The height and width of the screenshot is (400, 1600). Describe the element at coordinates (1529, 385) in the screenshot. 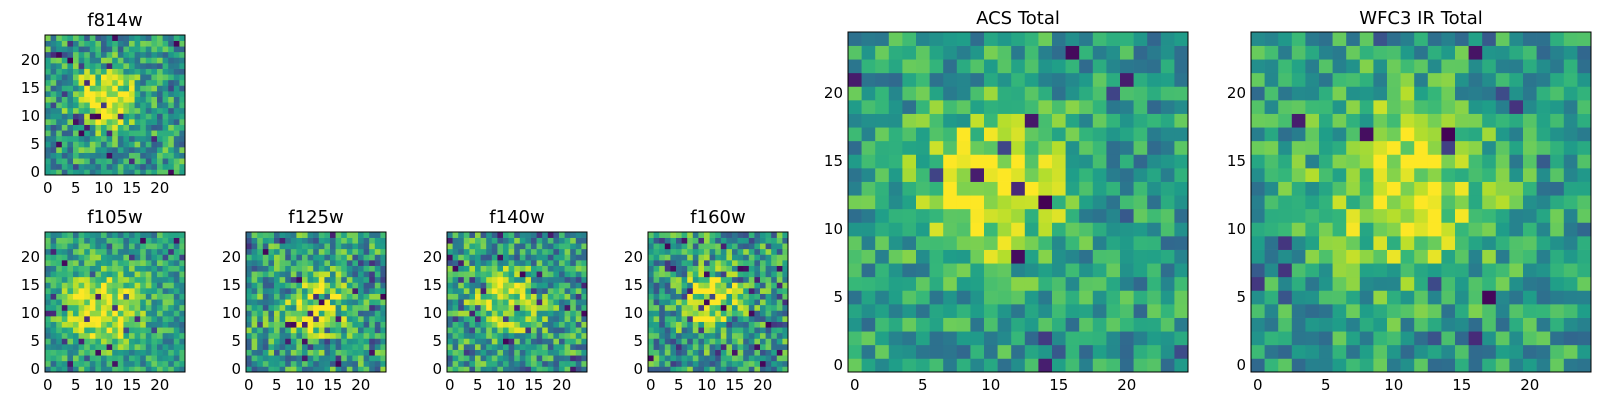

I see `x-tick-label: 20` at that location.